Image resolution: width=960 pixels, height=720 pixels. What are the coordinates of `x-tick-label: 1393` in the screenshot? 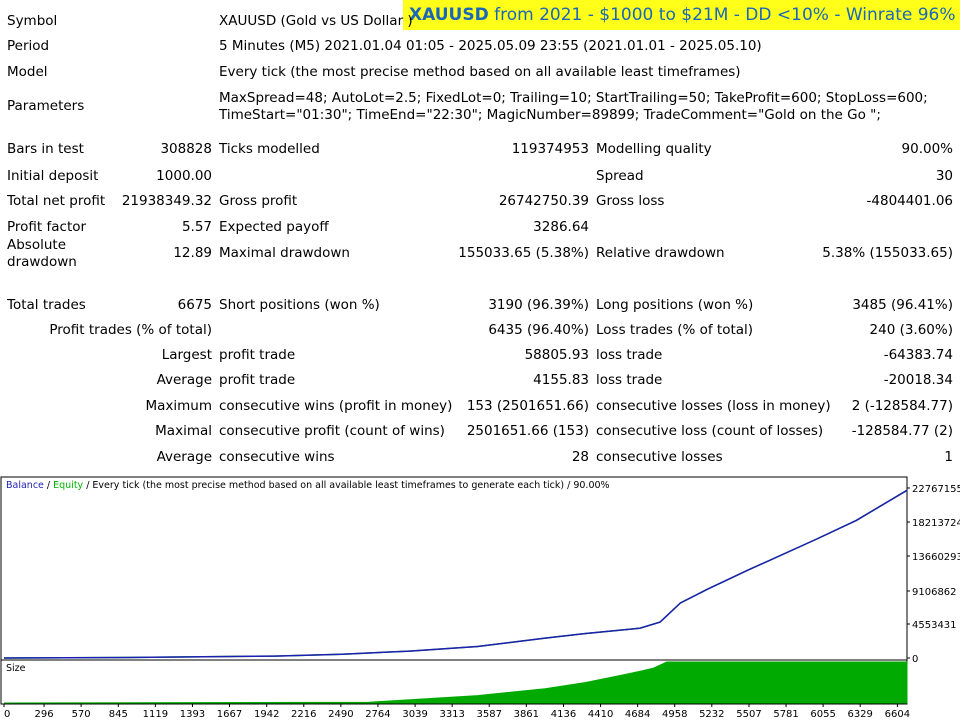 It's located at (192, 714).